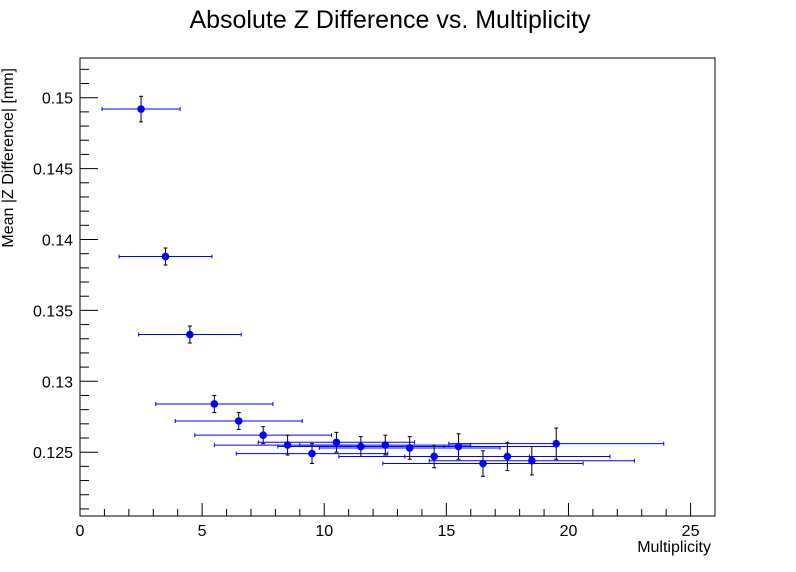  I want to click on y-tick-label: 0.145, so click(53, 170).